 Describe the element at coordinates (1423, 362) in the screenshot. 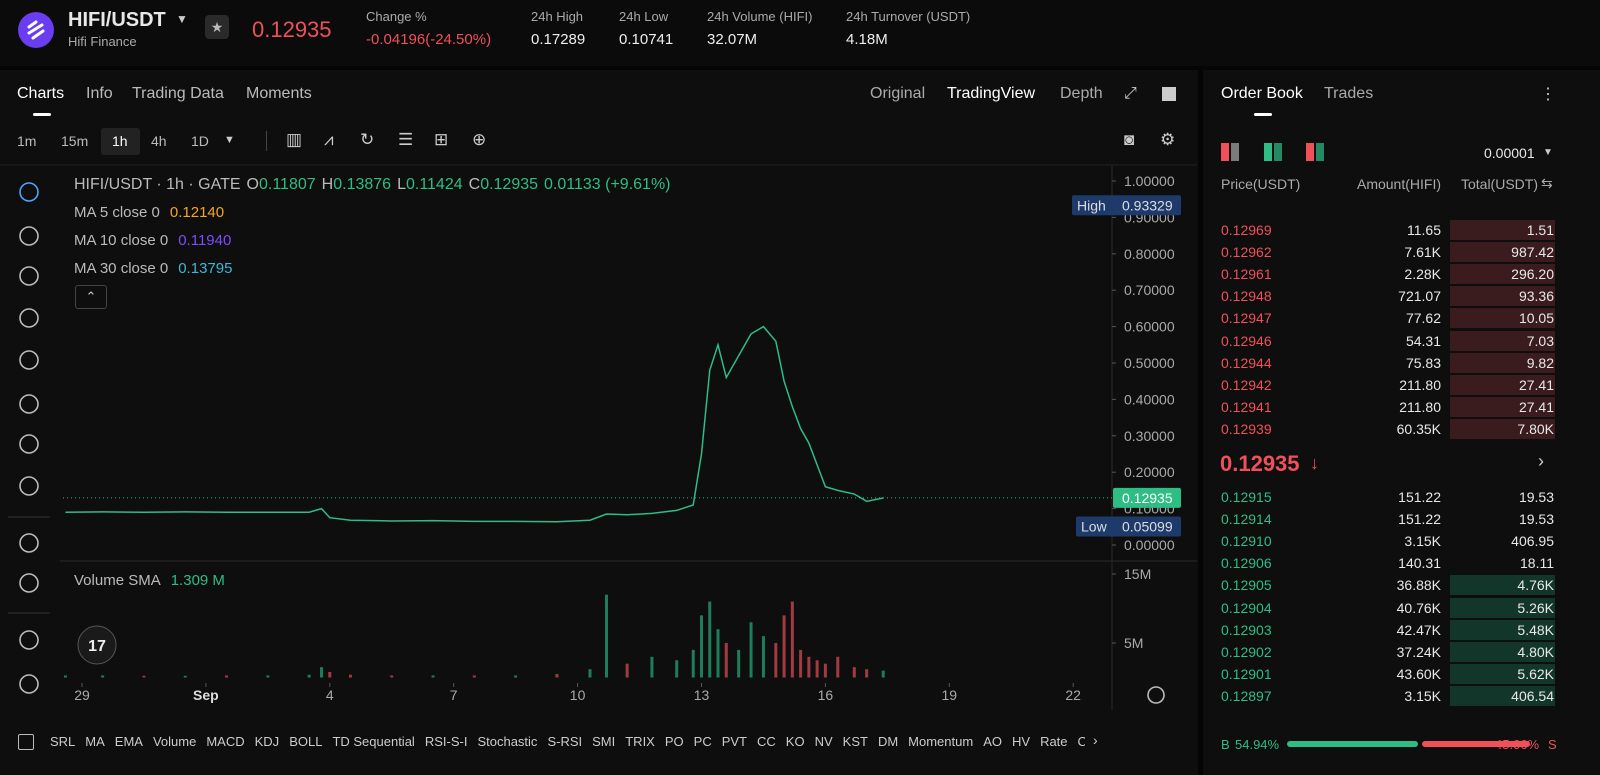

I see `amount: 75.83` at that location.